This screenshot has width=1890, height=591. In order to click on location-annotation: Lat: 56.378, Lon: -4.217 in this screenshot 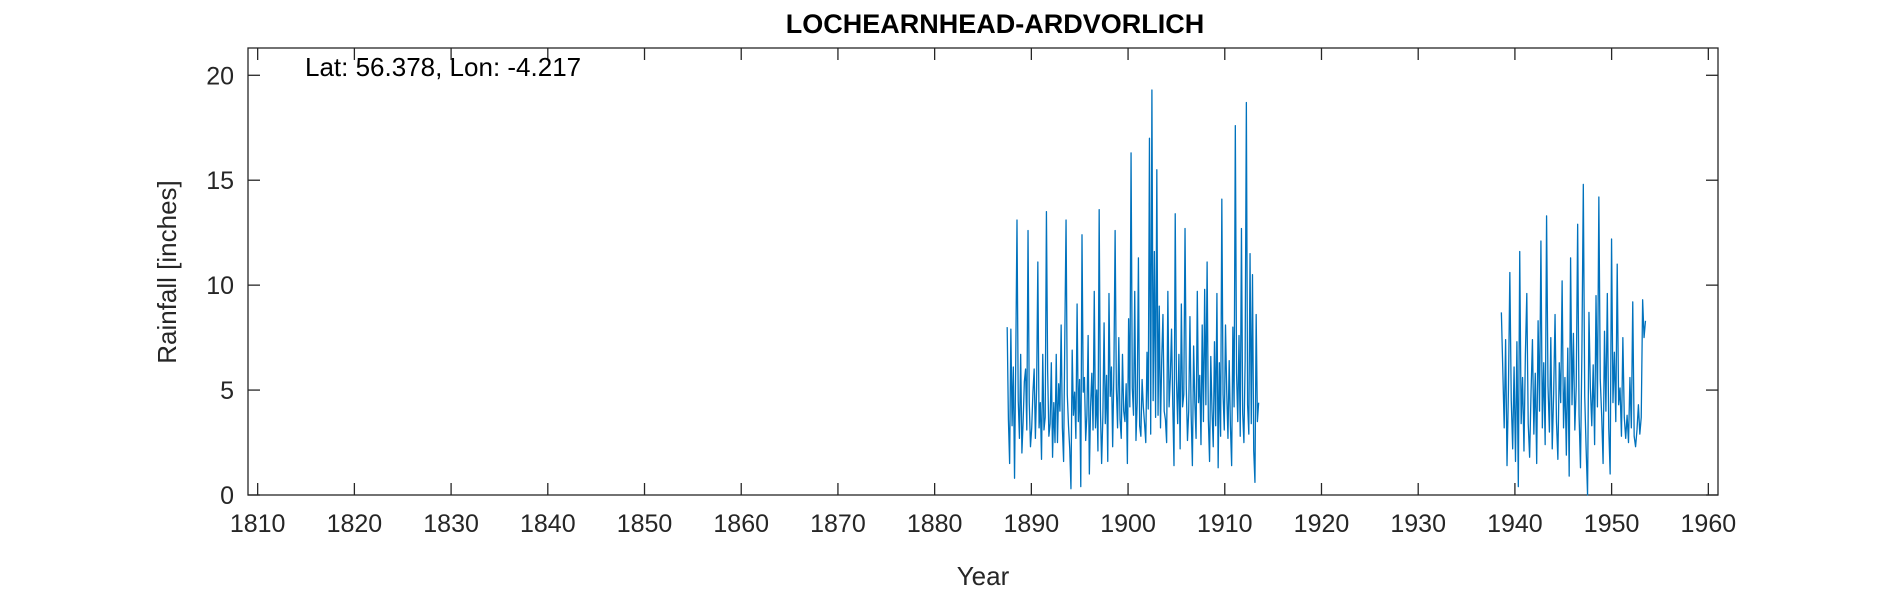, I will do `click(443, 67)`.